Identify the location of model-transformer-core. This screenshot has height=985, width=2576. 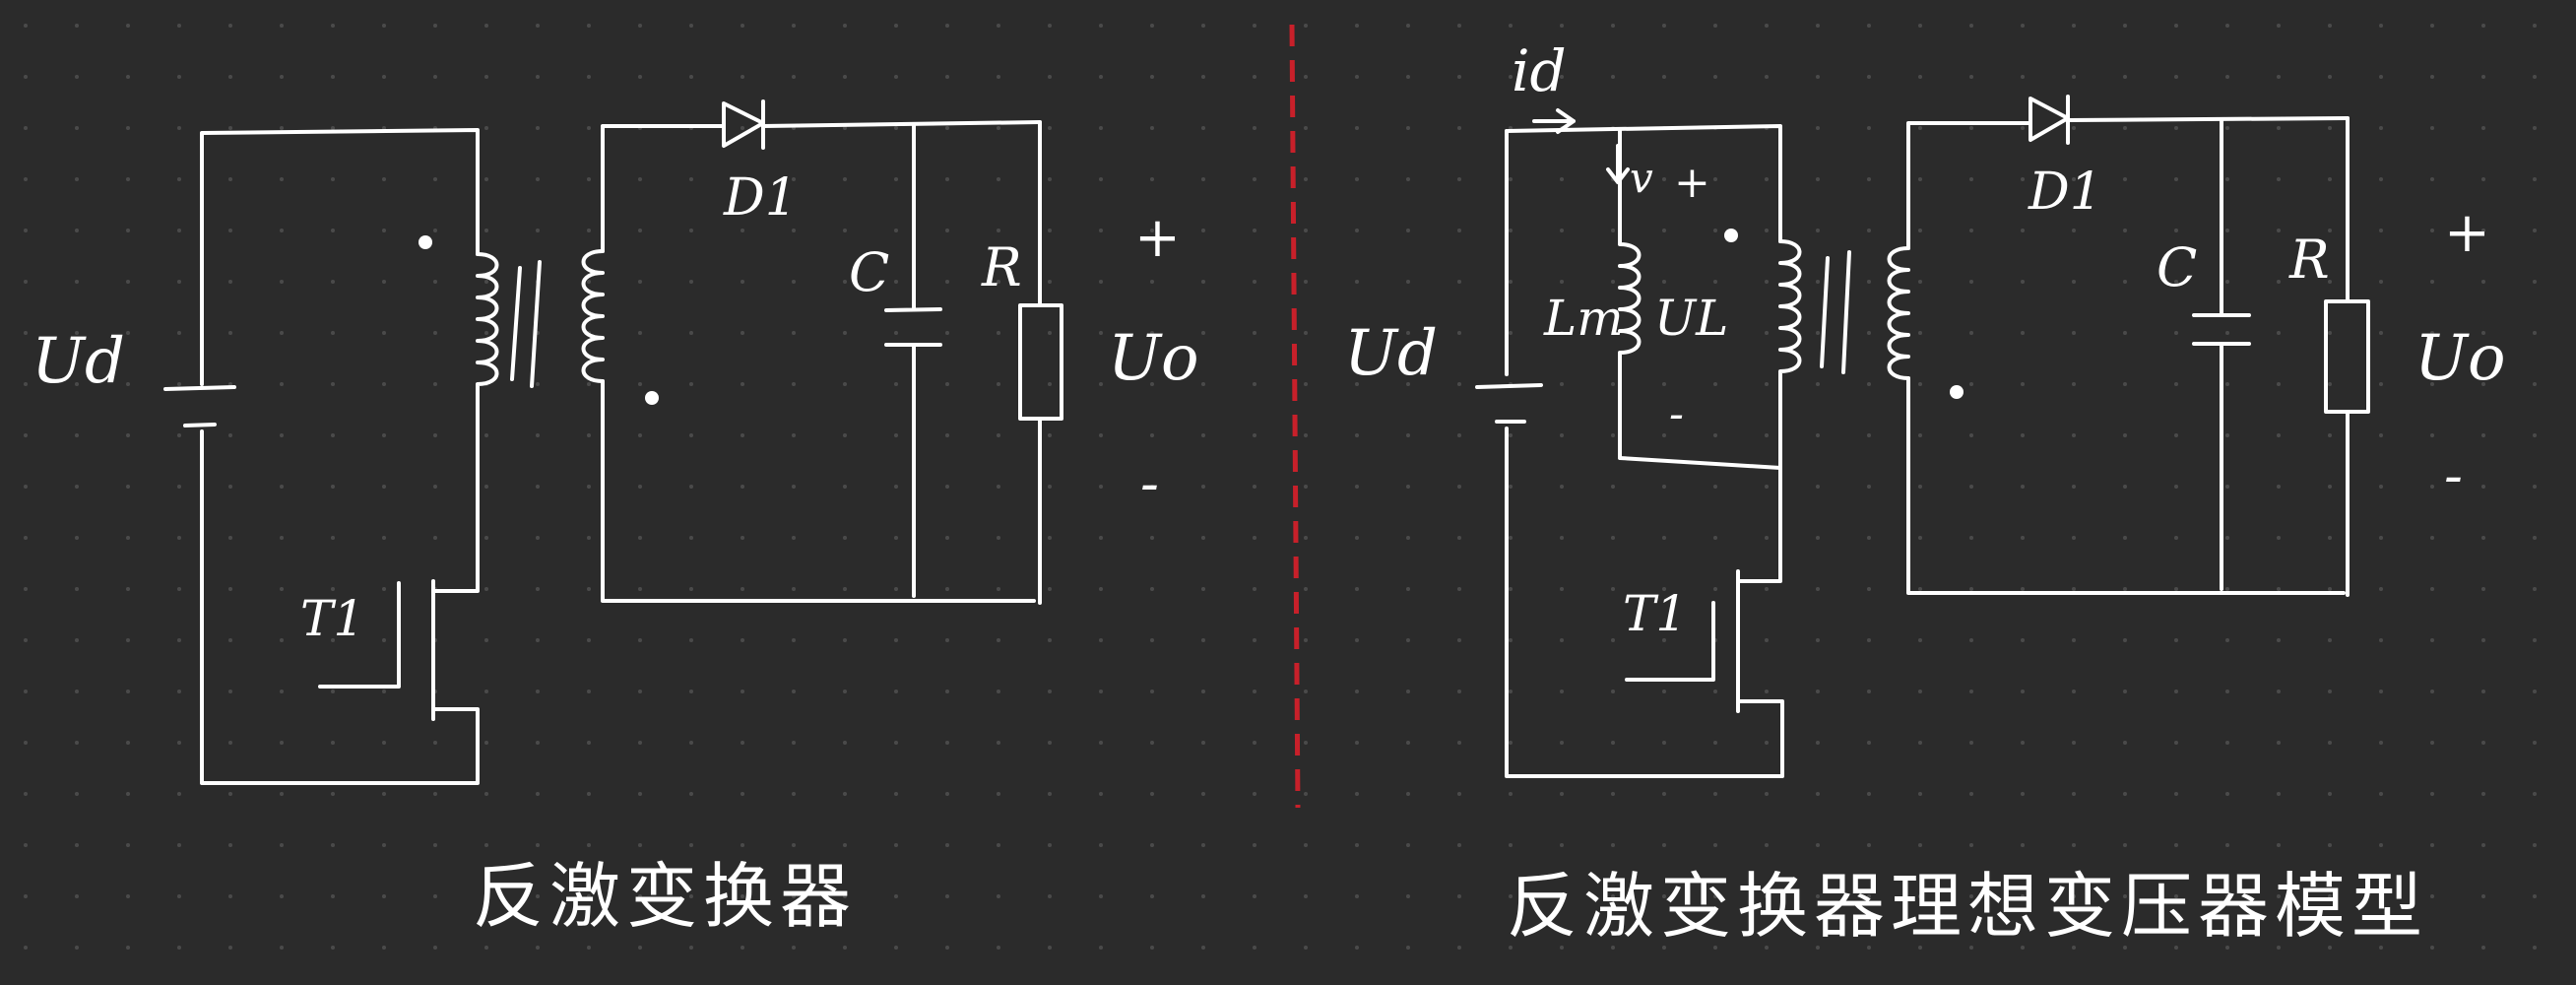
(1835, 312).